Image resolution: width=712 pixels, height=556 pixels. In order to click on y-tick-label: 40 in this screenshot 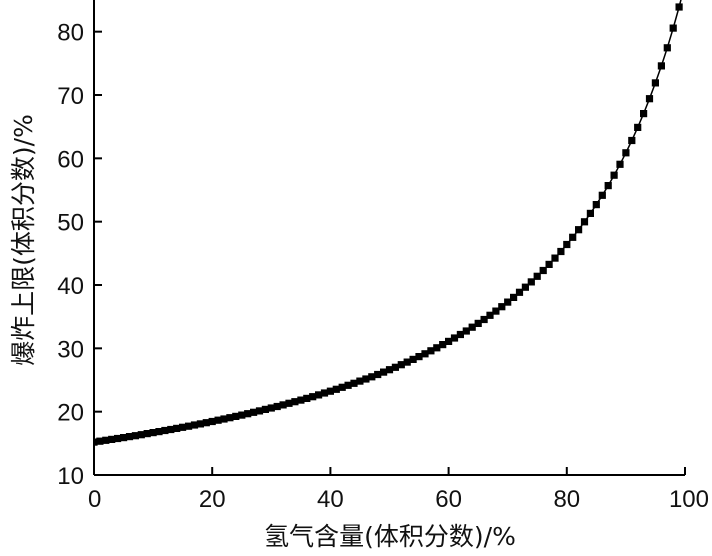, I will do `click(70, 286)`.